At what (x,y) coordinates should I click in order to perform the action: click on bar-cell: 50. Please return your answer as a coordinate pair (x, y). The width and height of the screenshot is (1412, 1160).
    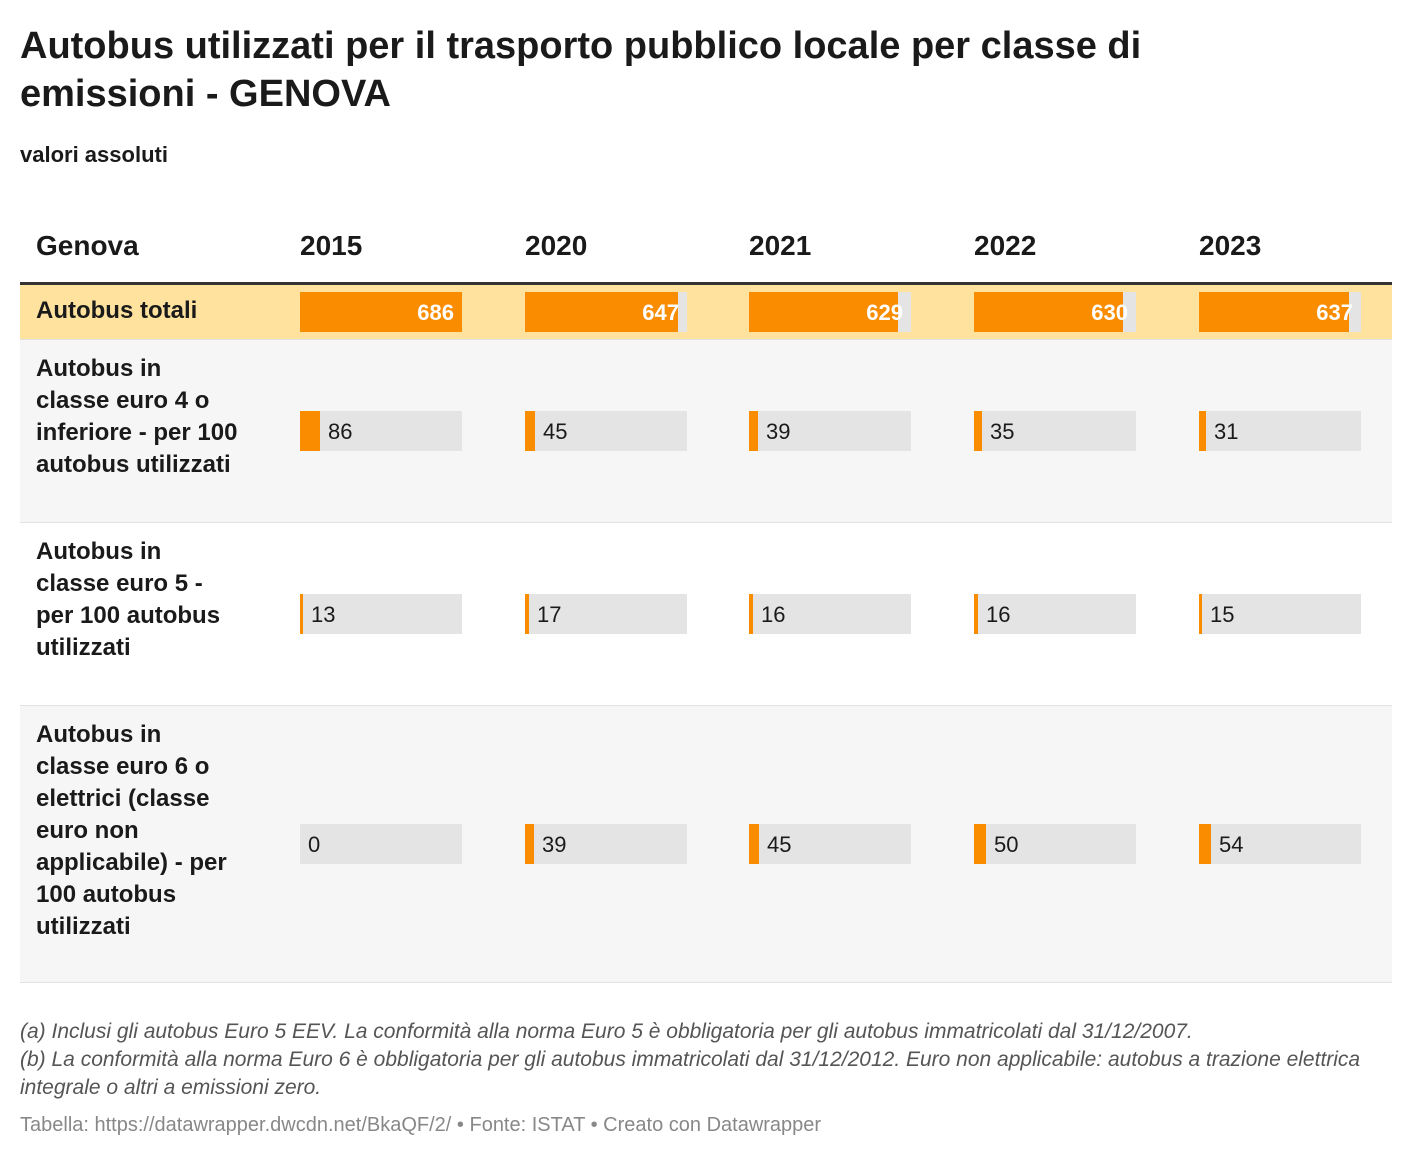
    Looking at the image, I should click on (1055, 844).